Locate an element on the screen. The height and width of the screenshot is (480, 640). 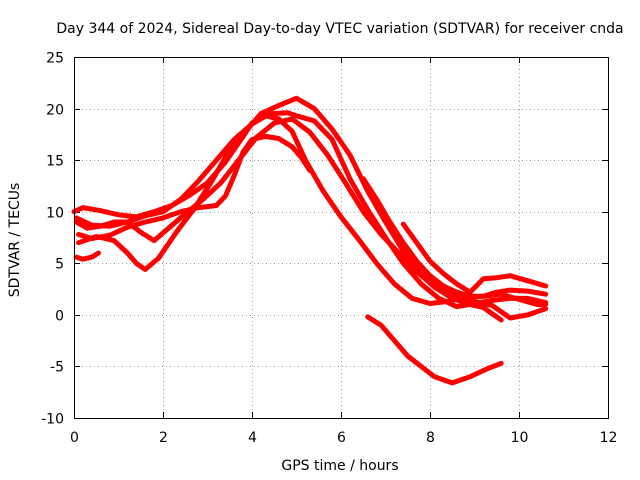
y-tick-label: 0 is located at coordinates (59, 317).